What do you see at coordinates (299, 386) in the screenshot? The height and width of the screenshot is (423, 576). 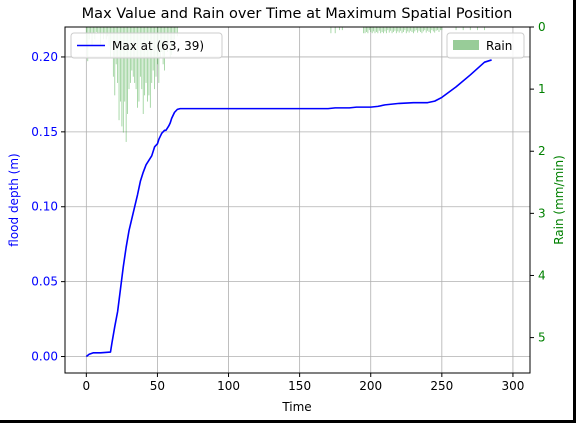 I see `x-tick-label: 150` at bounding box center [299, 386].